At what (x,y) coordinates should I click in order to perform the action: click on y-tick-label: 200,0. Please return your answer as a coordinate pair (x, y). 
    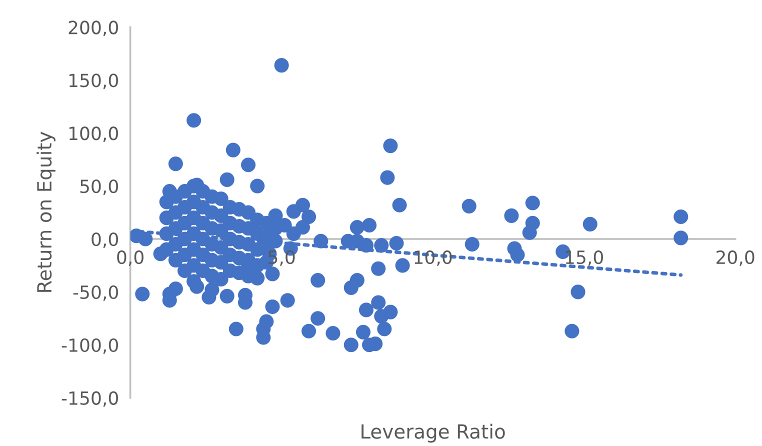
    Looking at the image, I should click on (93, 28).